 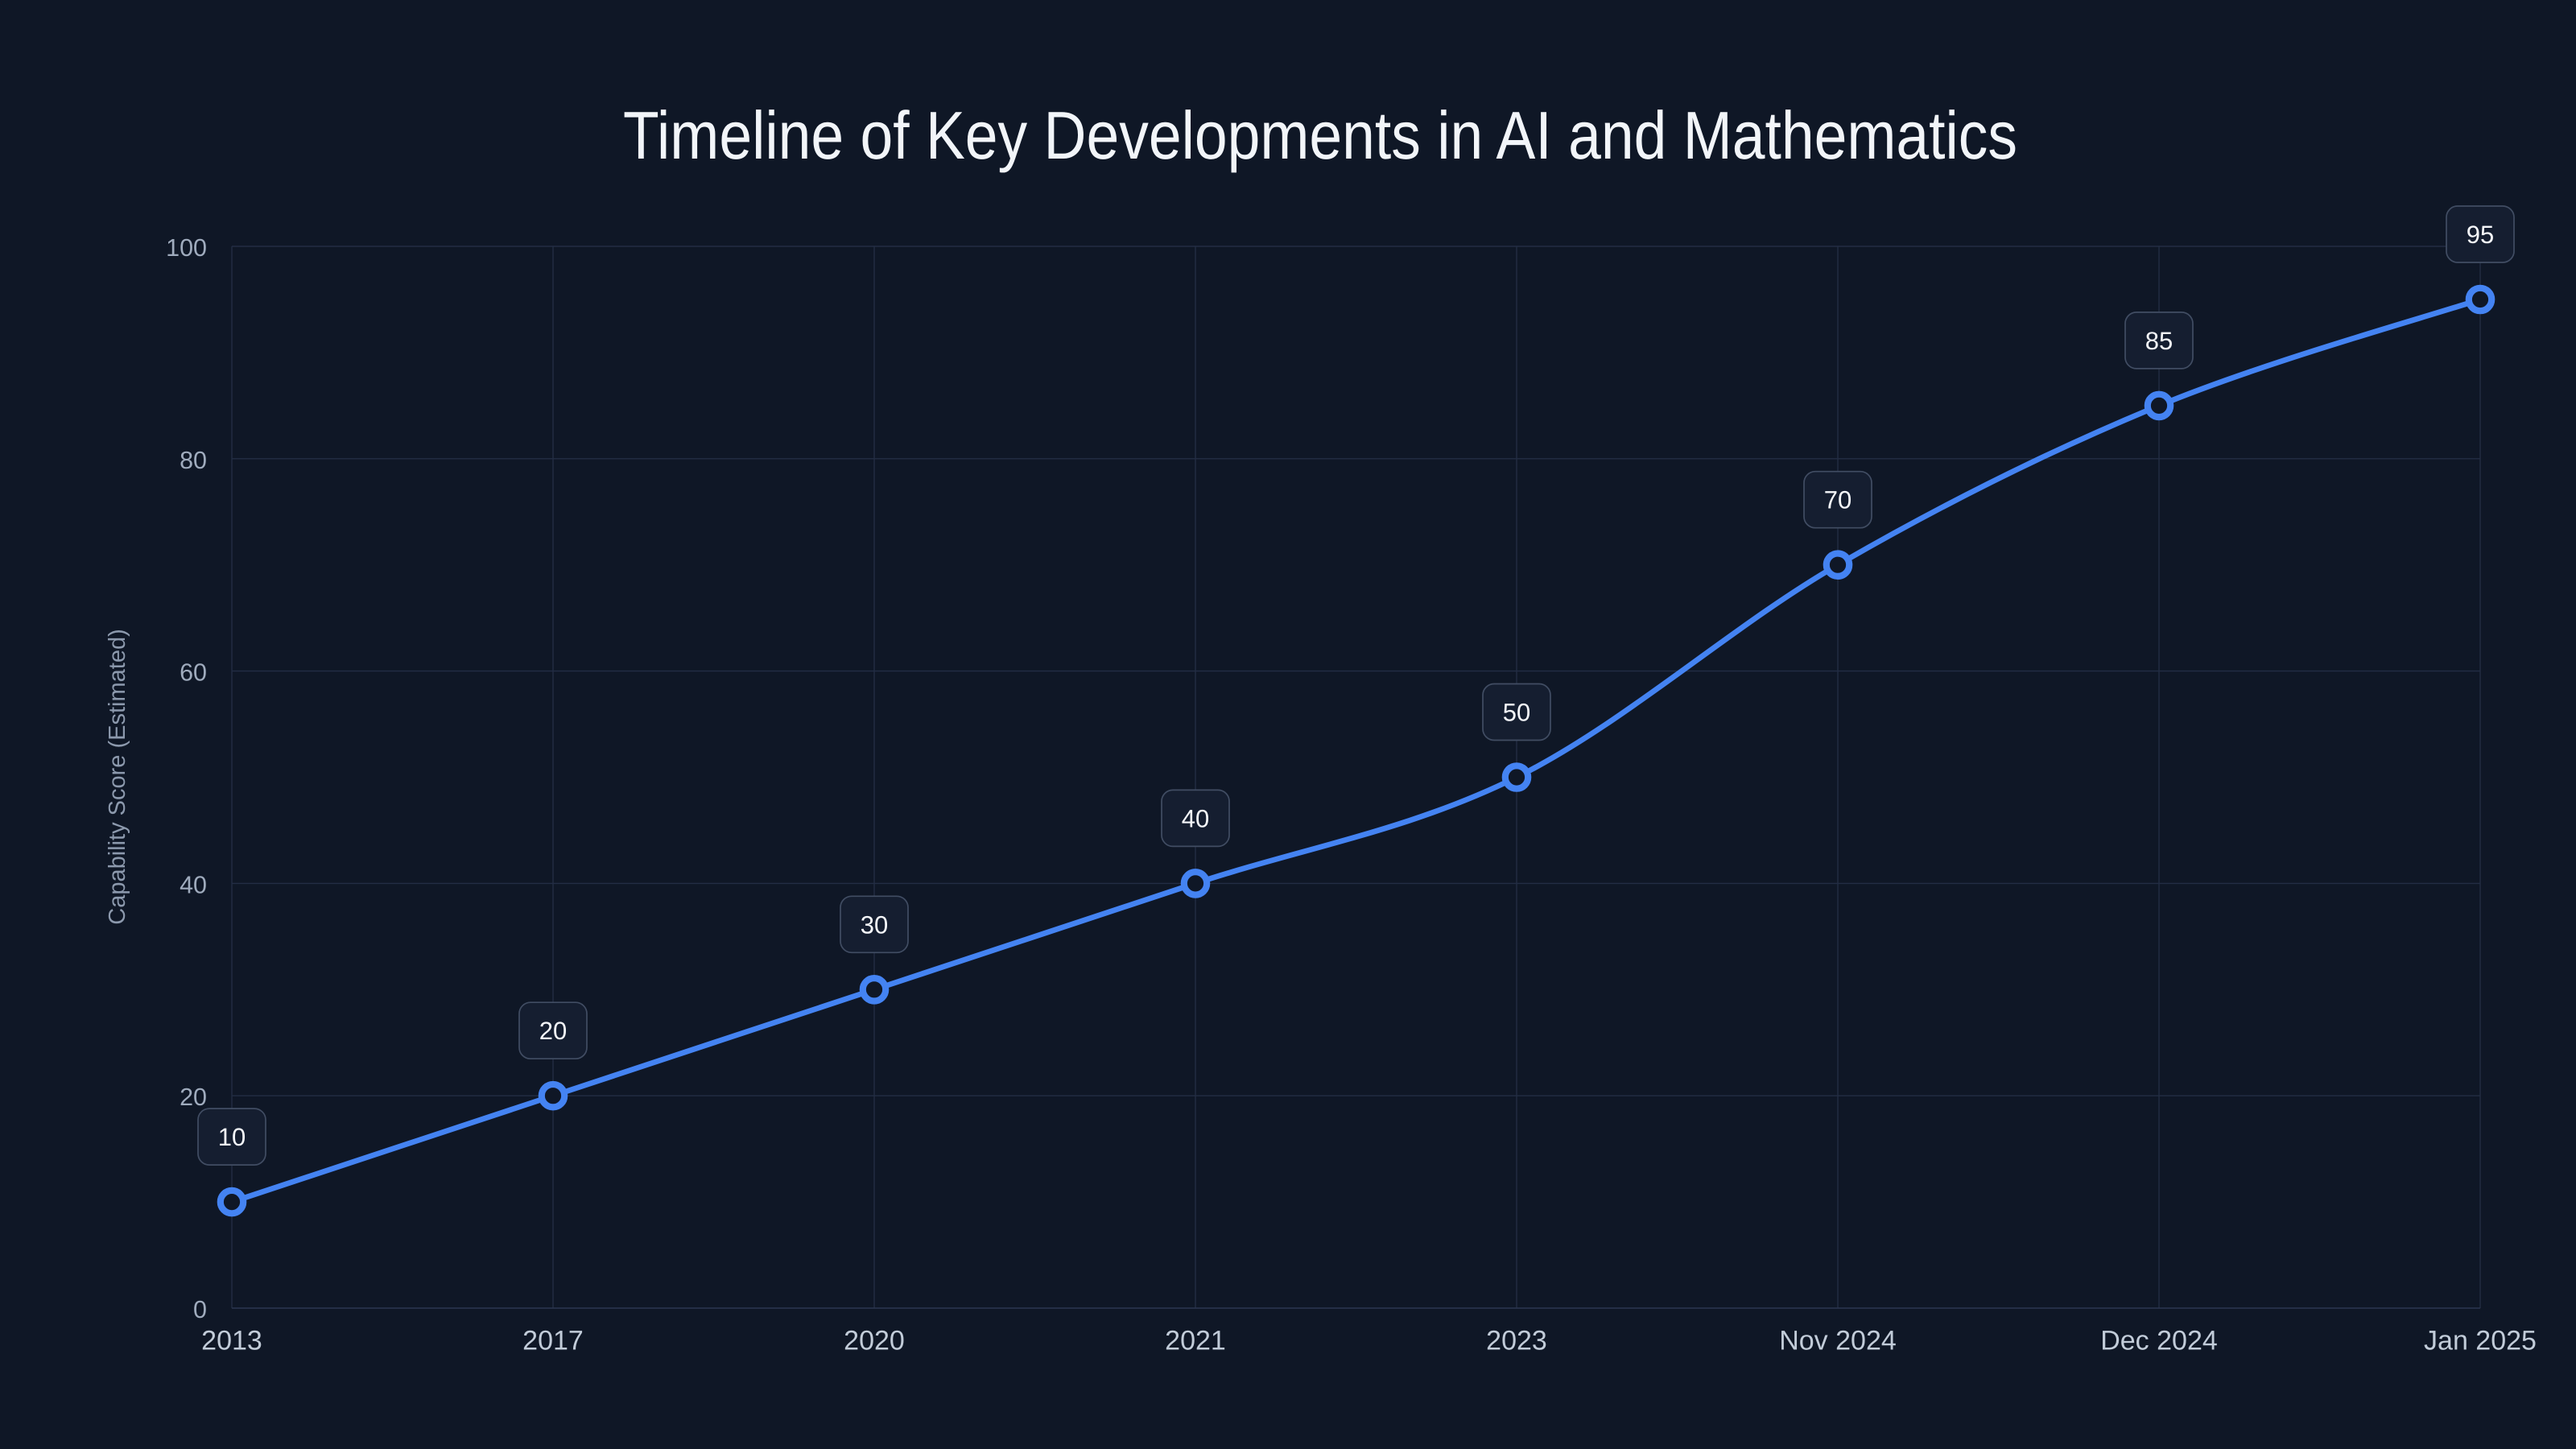 What do you see at coordinates (2480, 235) in the screenshot?
I see `svg-text: 95` at bounding box center [2480, 235].